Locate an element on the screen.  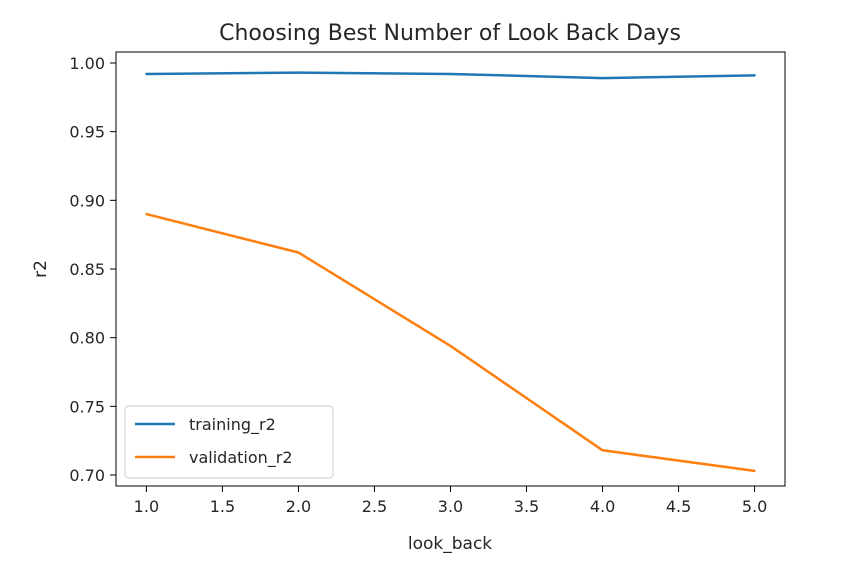
x-tick-label: 3.0 is located at coordinates (450, 506).